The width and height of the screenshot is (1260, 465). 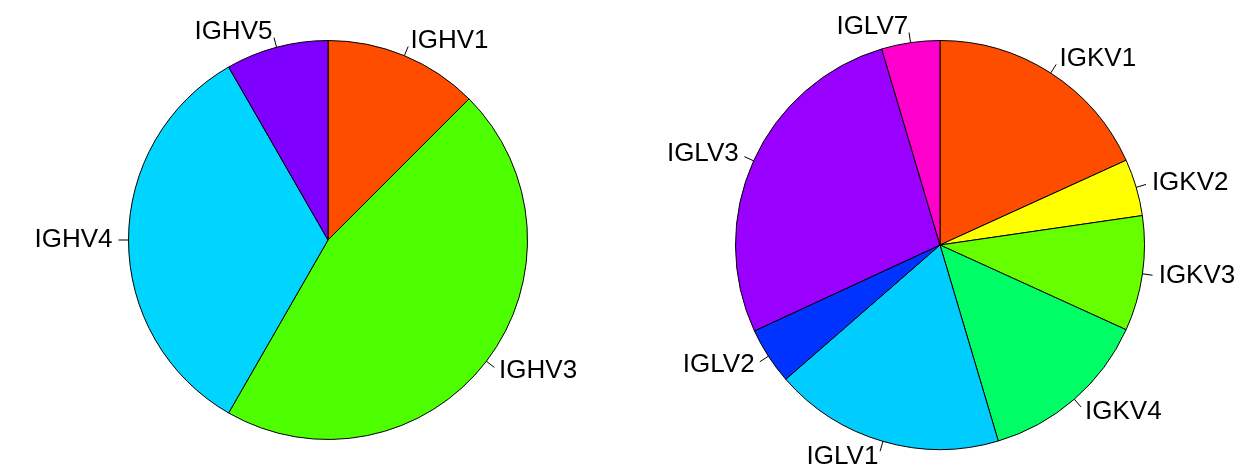 I want to click on slice-label: IGHV5, so click(x=233, y=30).